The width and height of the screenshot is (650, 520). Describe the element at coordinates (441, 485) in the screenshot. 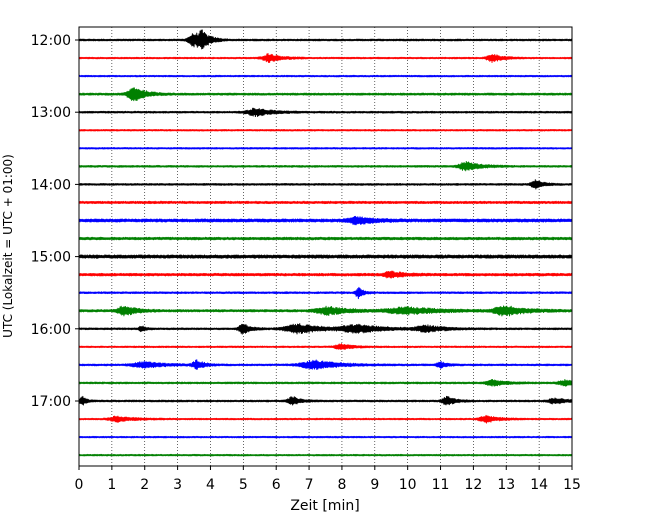

I see `x-tick-label: 11` at that location.